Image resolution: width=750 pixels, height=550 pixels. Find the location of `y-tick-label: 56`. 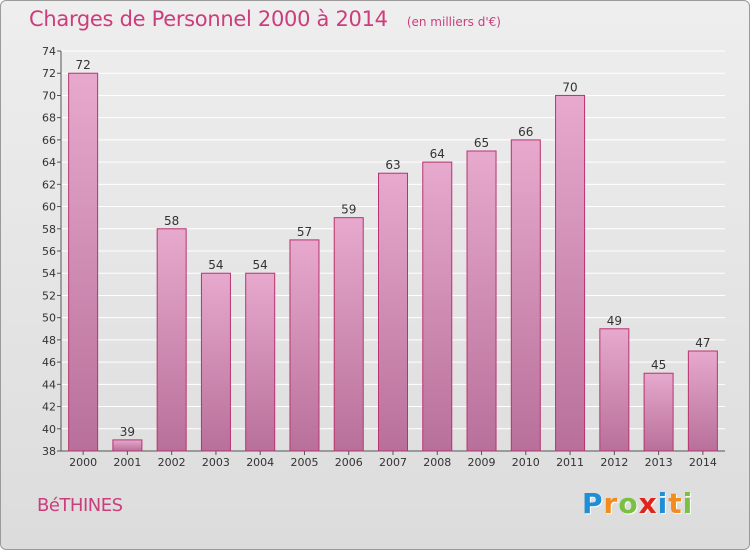

y-tick-label: 56 is located at coordinates (49, 251).